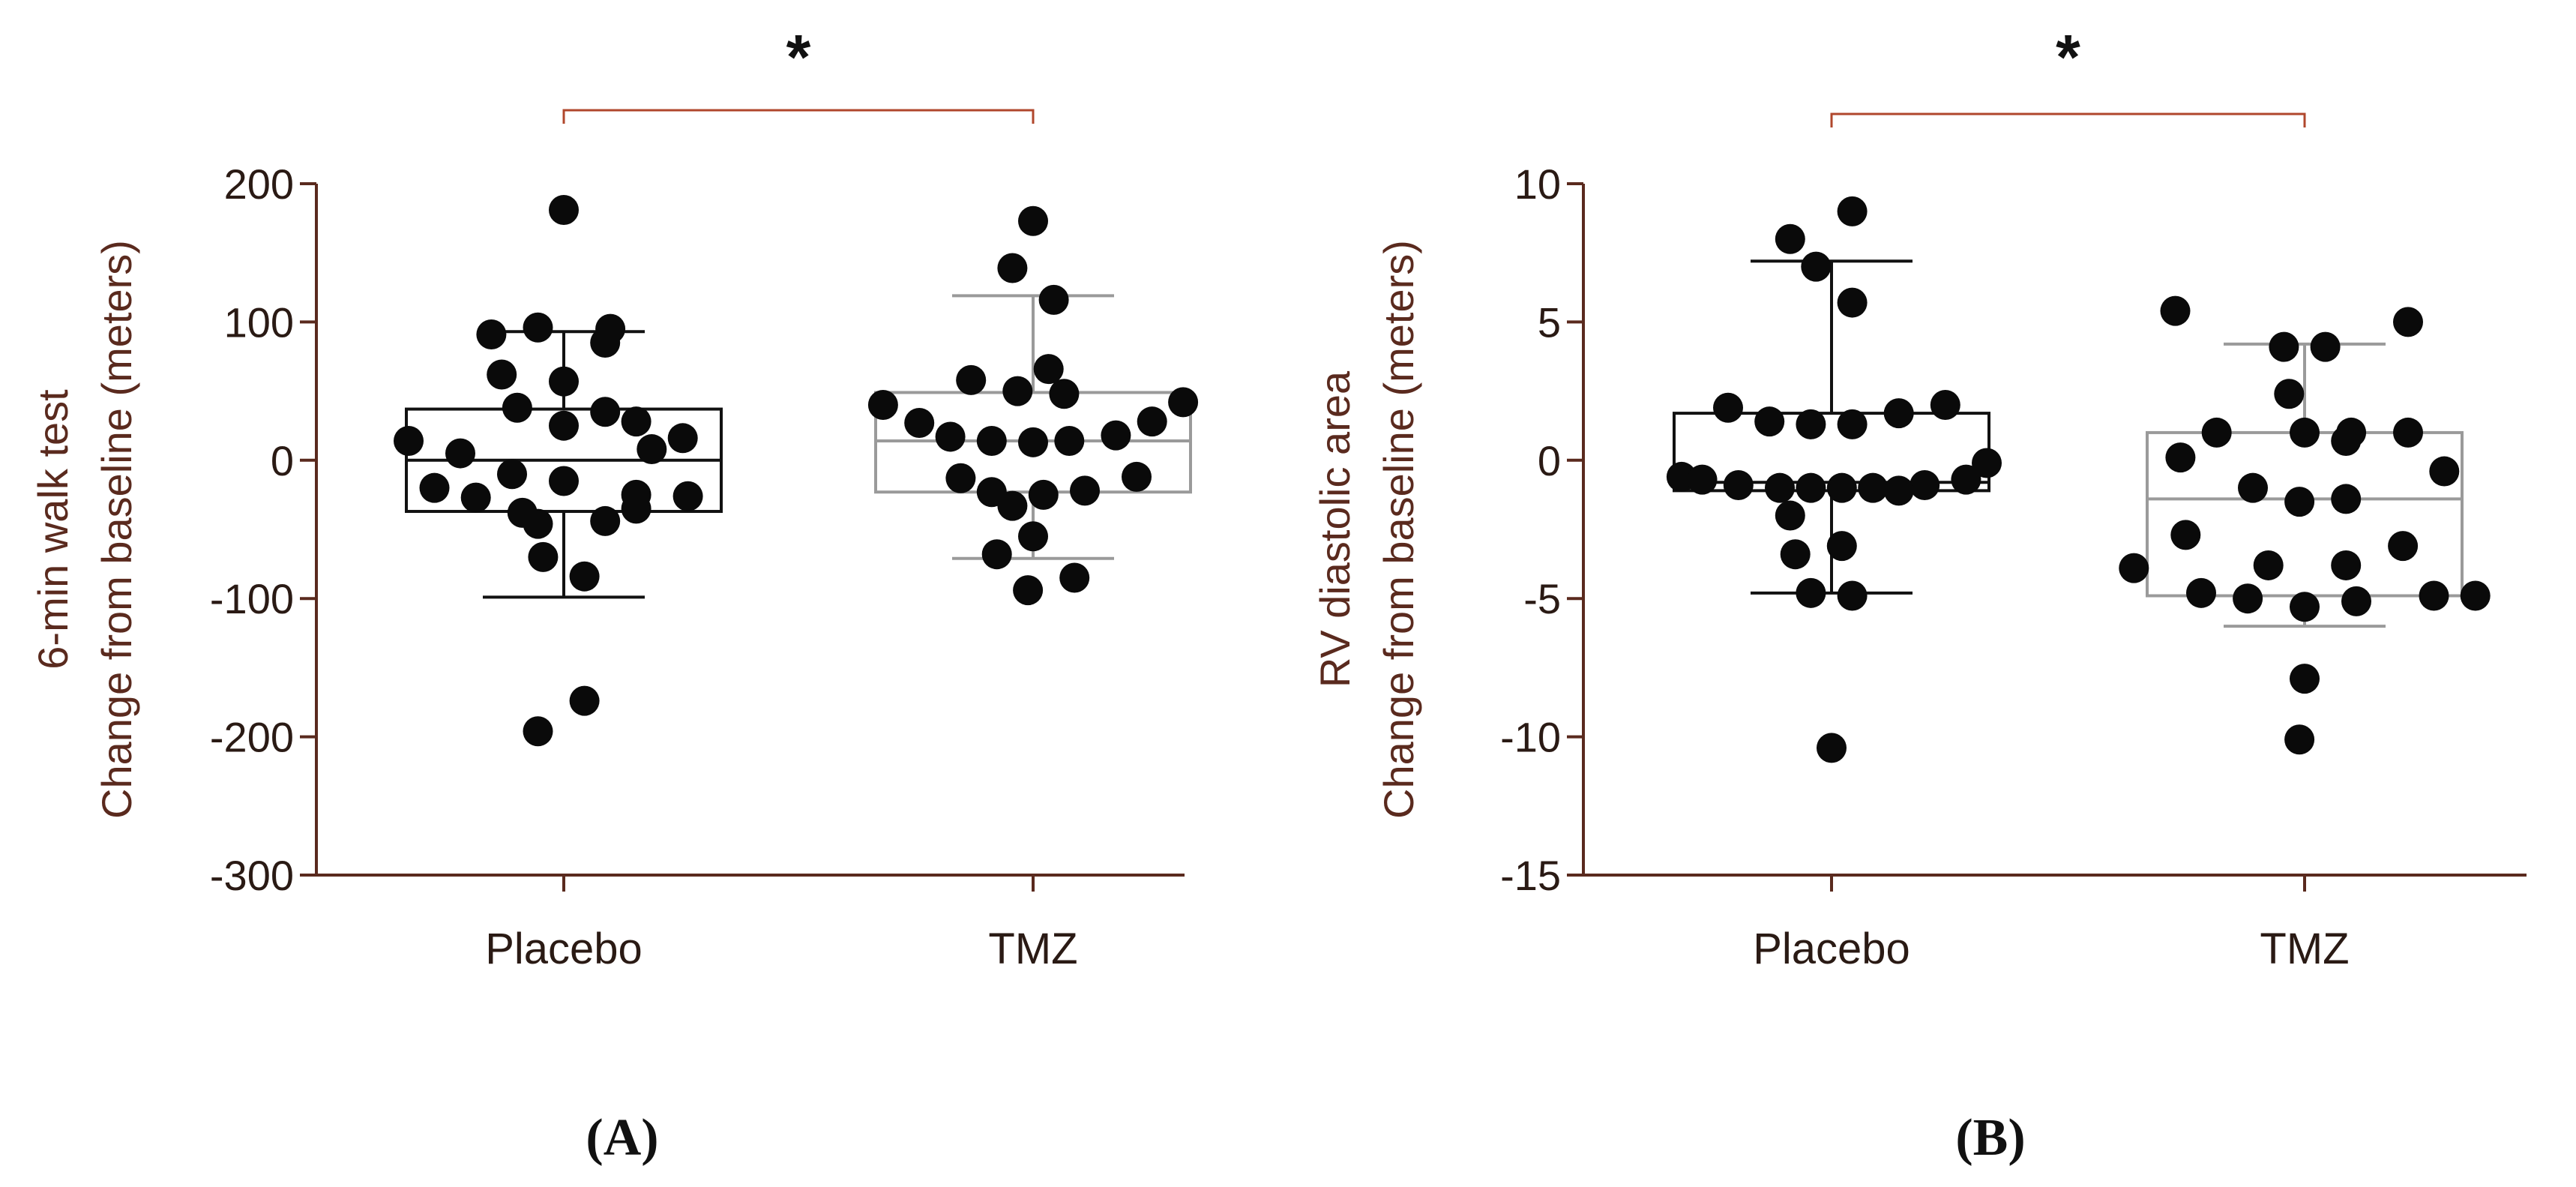 This screenshot has width=2576, height=1187. I want to click on y-tick-label: 5, so click(1549, 322).